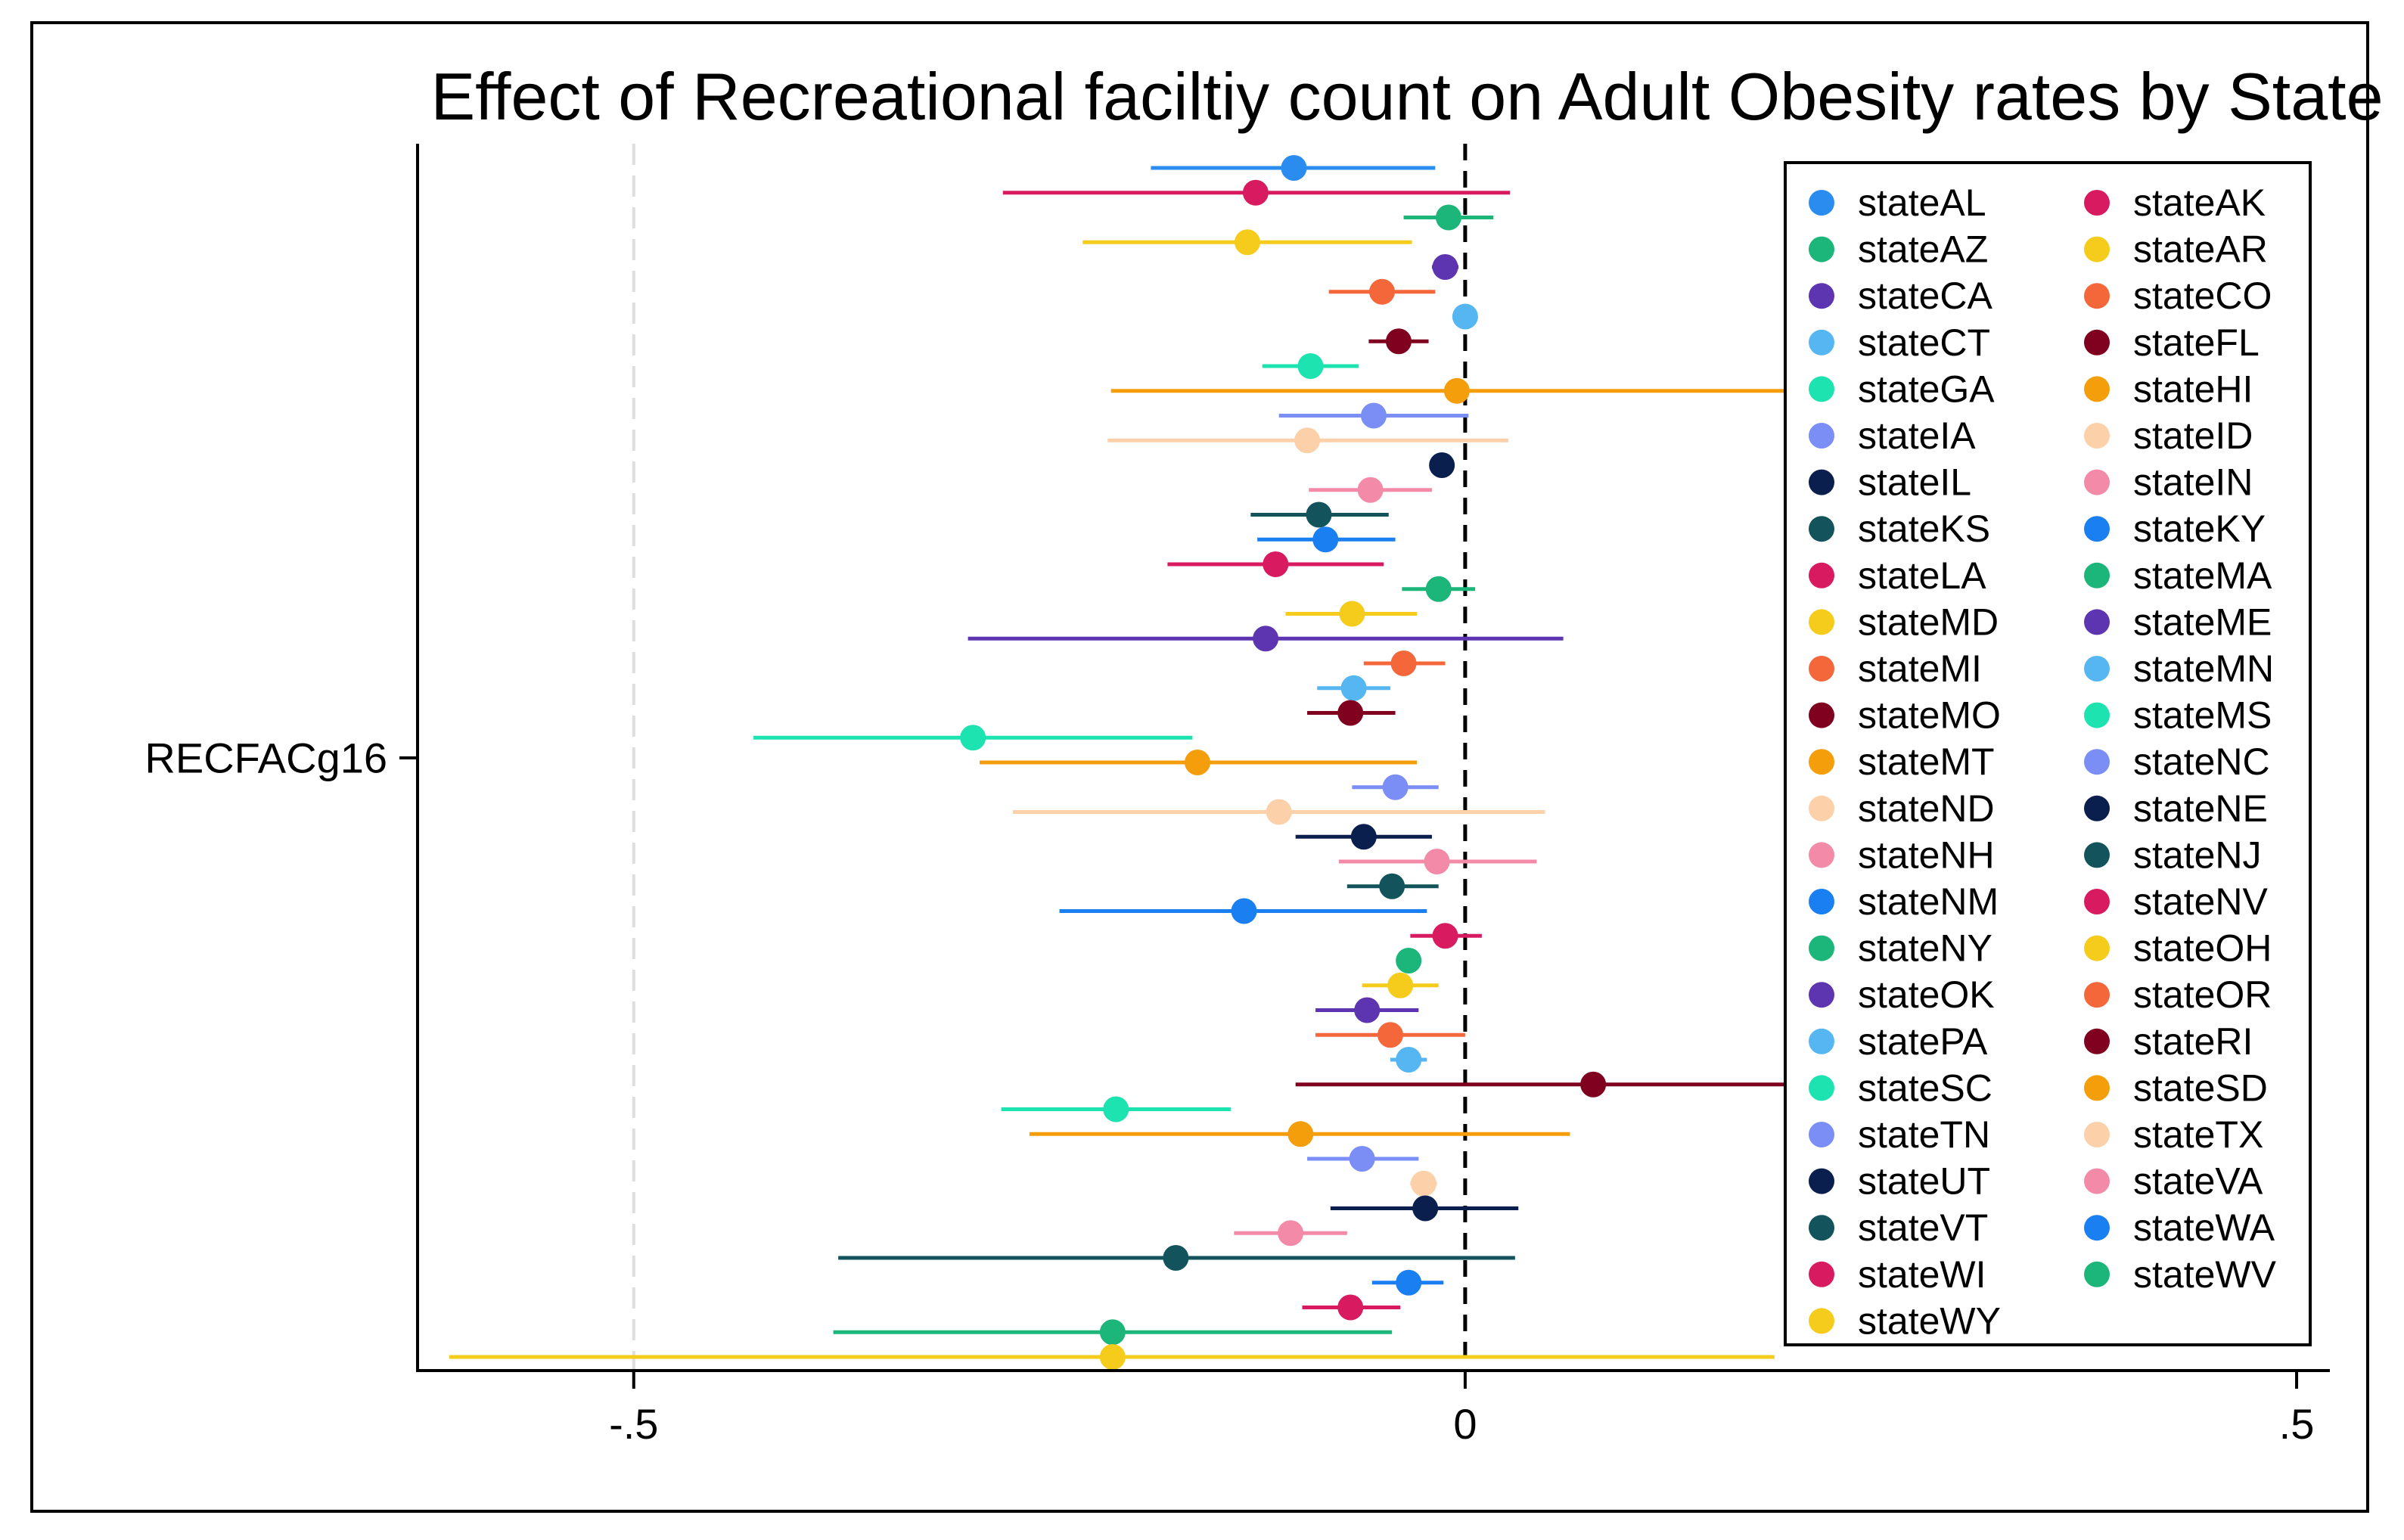 Image resolution: width=2404 pixels, height=1540 pixels. I want to click on estimate-point-stateWI, so click(1350, 1307).